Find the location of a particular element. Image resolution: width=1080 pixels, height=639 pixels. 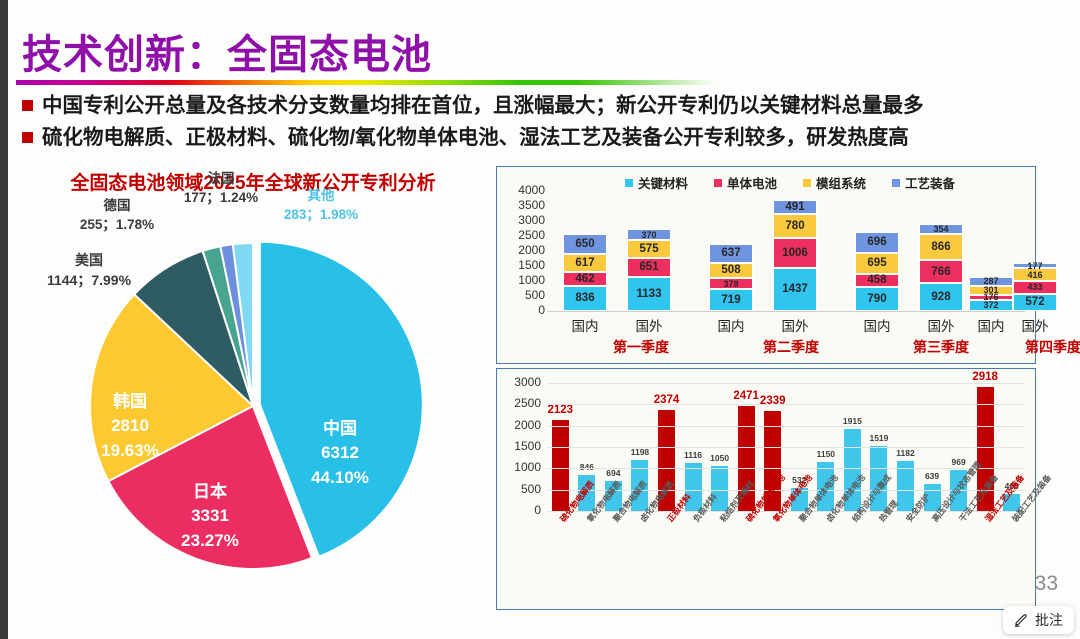

column-value-label: 969 is located at coordinates (958, 461).